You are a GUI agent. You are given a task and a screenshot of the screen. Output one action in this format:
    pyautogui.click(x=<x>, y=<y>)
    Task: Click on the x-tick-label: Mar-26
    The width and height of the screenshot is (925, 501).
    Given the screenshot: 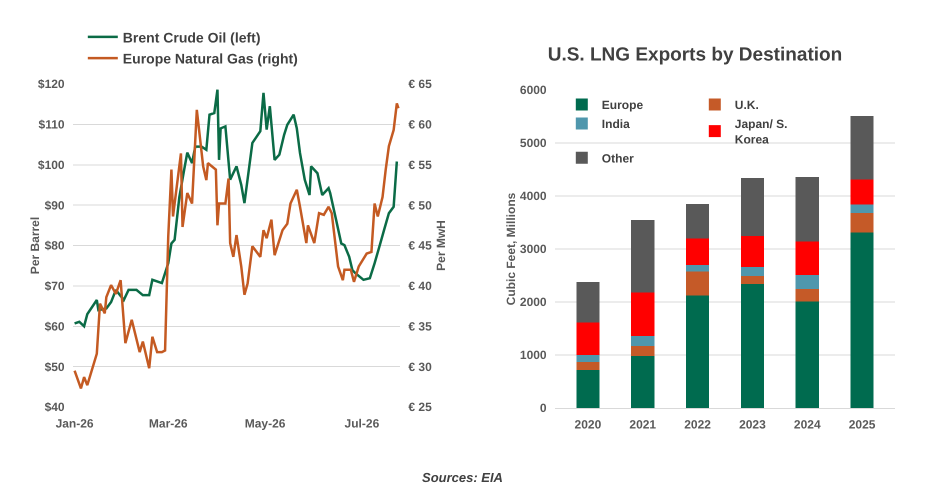 What is the action you would take?
    pyautogui.click(x=168, y=423)
    